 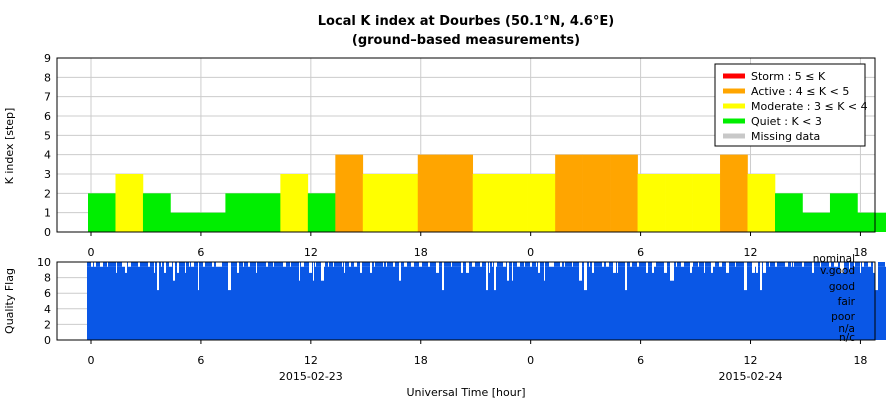 I want to click on kindex-y-tick-label: 7, so click(x=47, y=97).